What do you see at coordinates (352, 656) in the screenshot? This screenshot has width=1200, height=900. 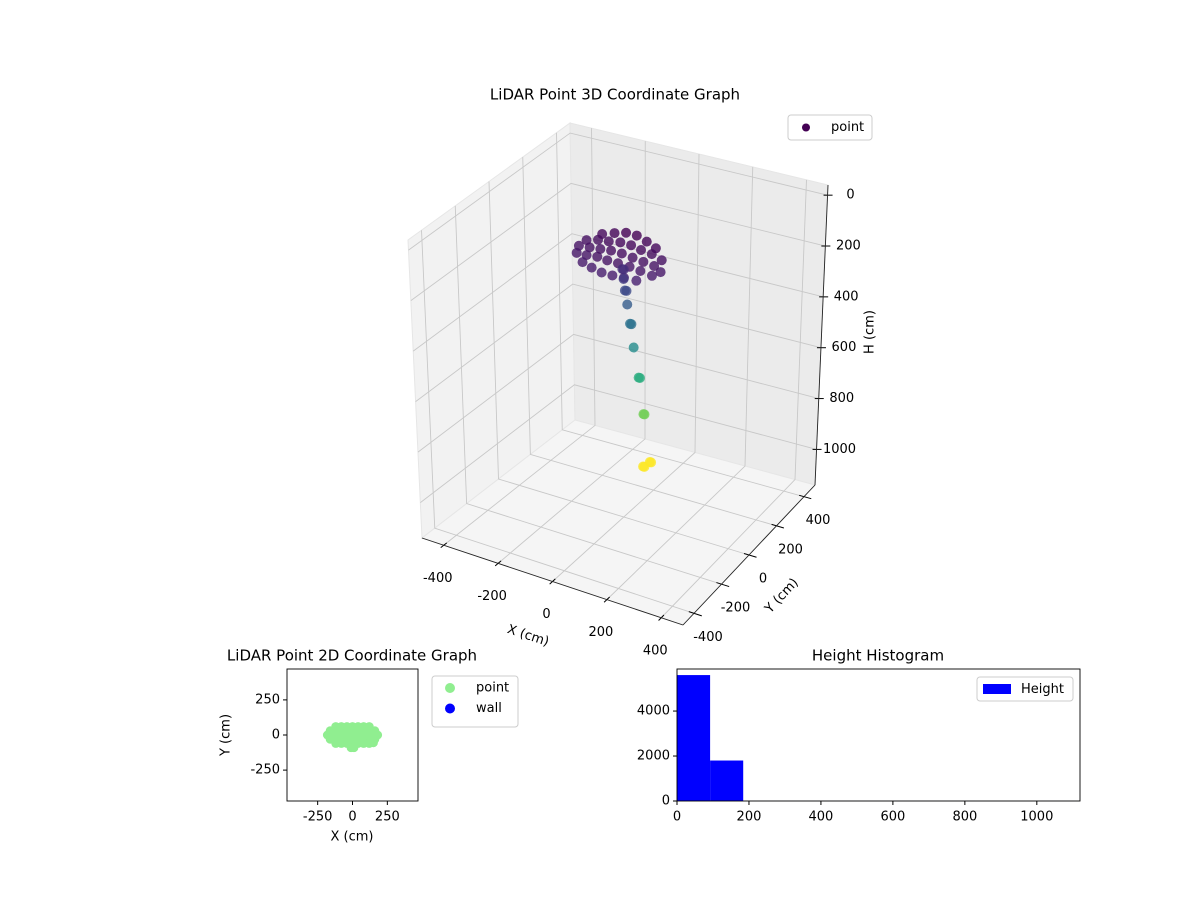 I see `chart-title: LiDAR Point 2D Coordinate Graph` at bounding box center [352, 656].